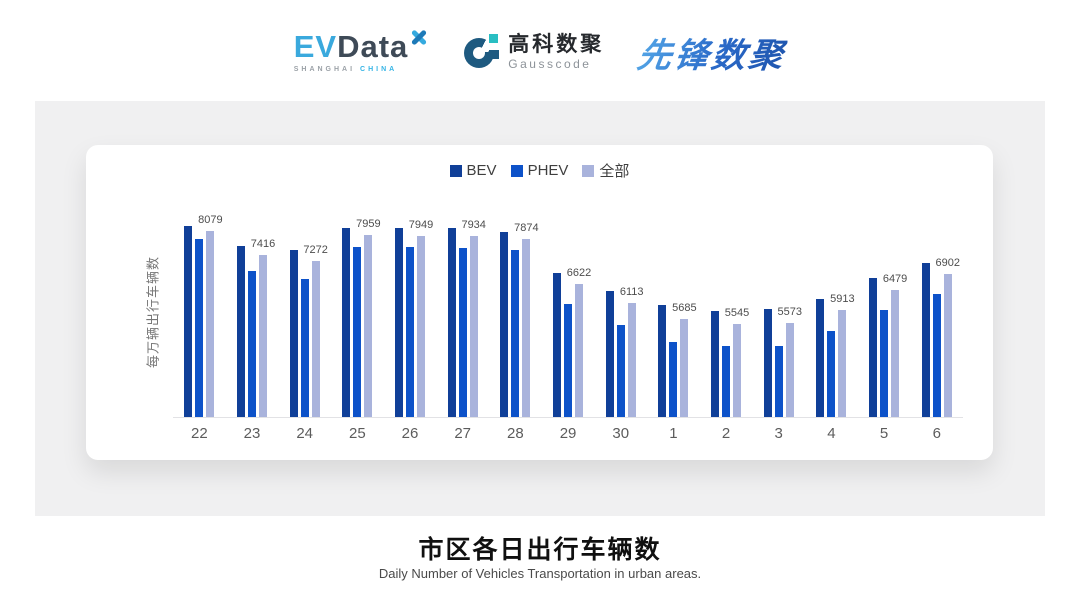 This screenshot has height=608, width=1080. I want to click on value-label: 8079, so click(210, 220).